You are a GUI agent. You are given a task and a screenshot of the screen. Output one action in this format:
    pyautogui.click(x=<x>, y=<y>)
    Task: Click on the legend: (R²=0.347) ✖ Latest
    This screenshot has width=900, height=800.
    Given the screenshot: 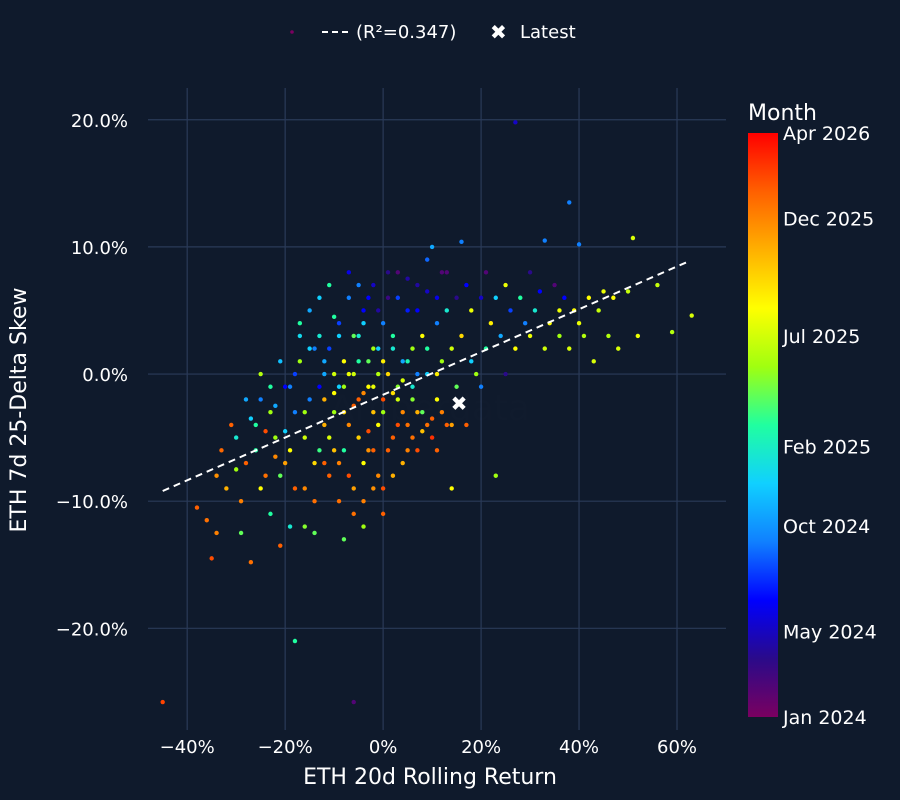 What is the action you would take?
    pyautogui.click(x=433, y=32)
    